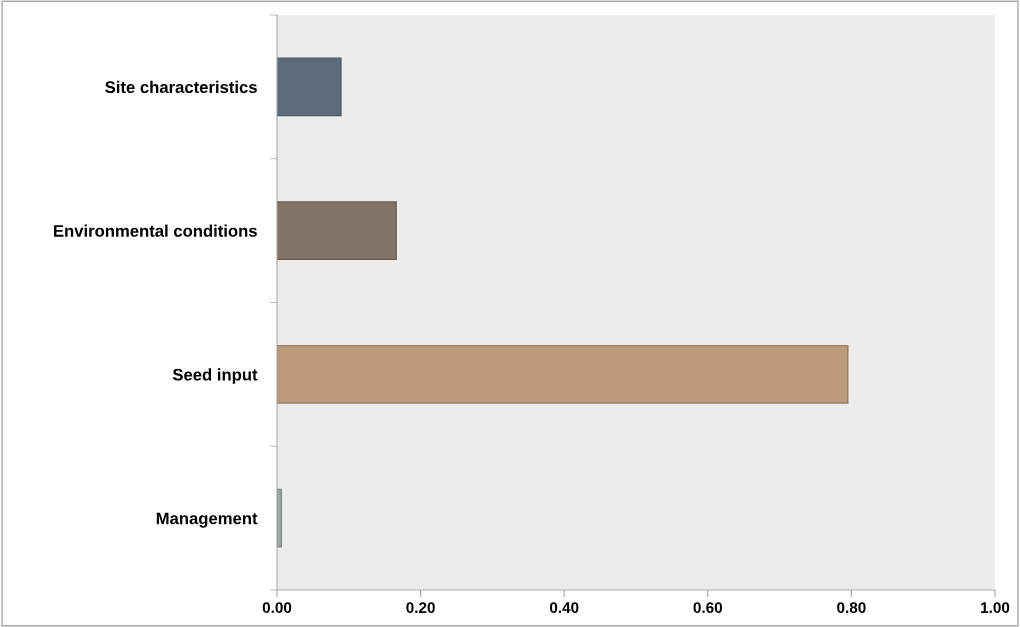 This screenshot has height=627, width=1020. I want to click on y-tick-label: Environmental conditions, so click(155, 230).